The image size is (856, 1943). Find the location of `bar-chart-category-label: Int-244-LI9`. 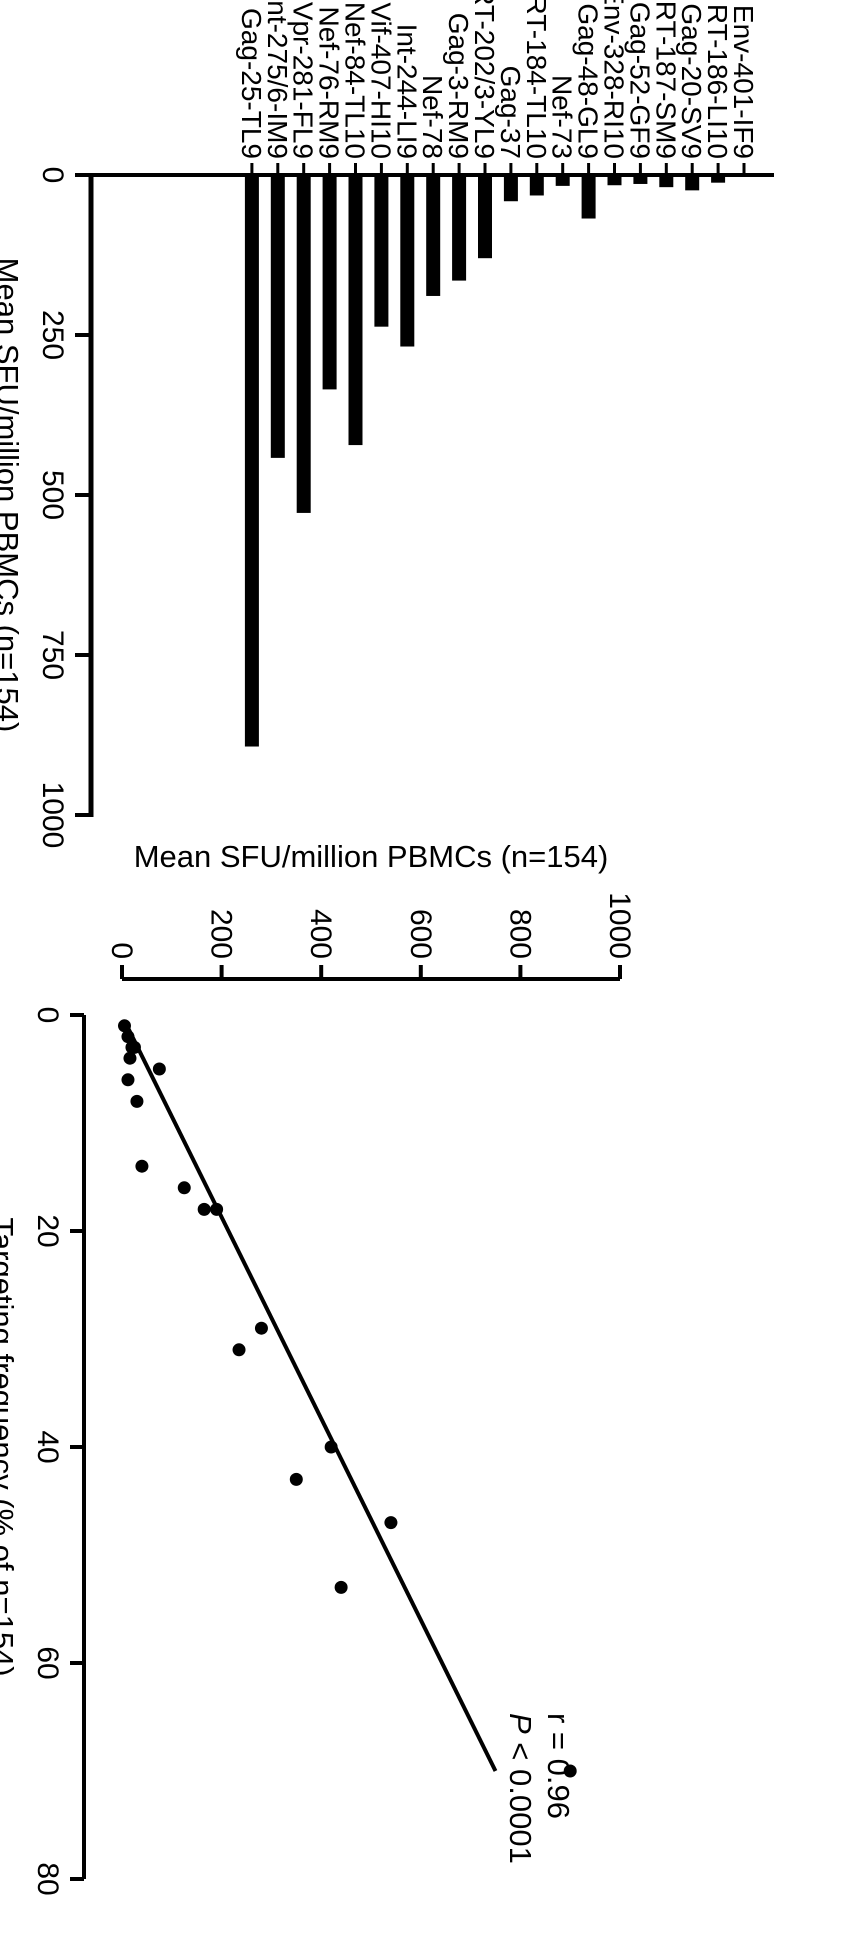

bar-chart-category-label: Int-244-LI9 is located at coordinates (406, 91).